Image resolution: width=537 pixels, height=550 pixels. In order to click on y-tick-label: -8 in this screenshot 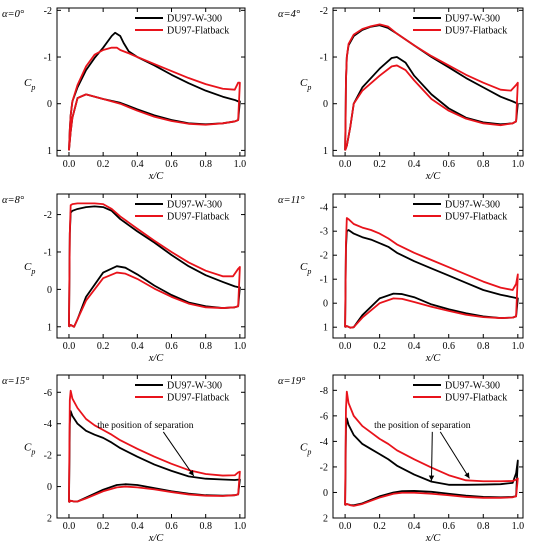, I will do `click(324, 391)`.